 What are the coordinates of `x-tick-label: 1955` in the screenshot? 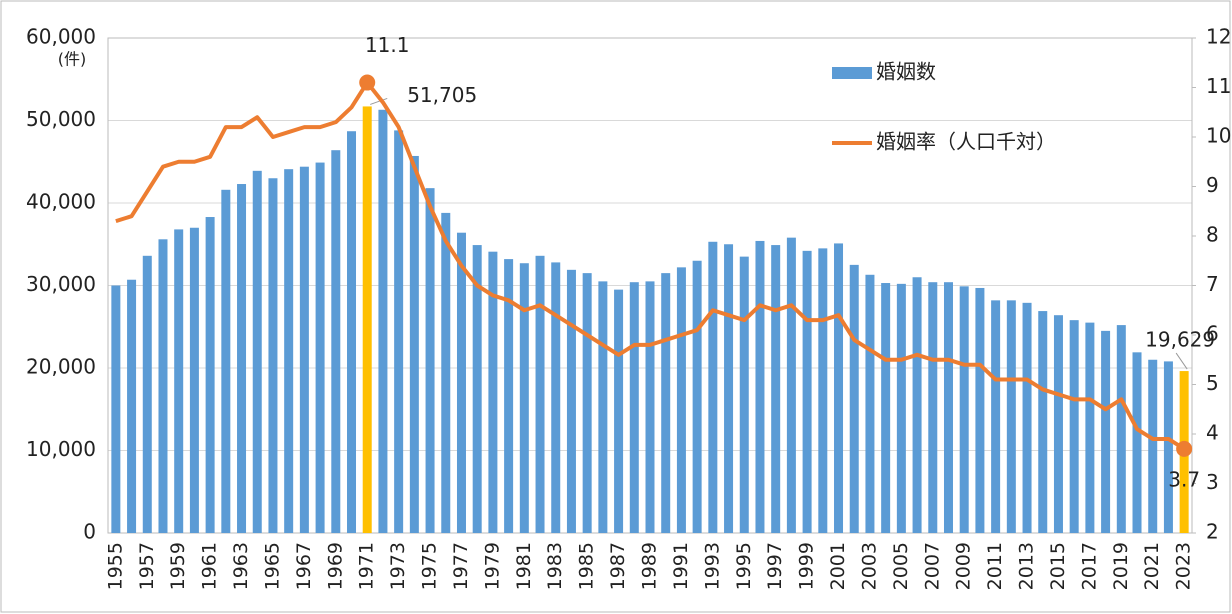 It's located at (115, 566).